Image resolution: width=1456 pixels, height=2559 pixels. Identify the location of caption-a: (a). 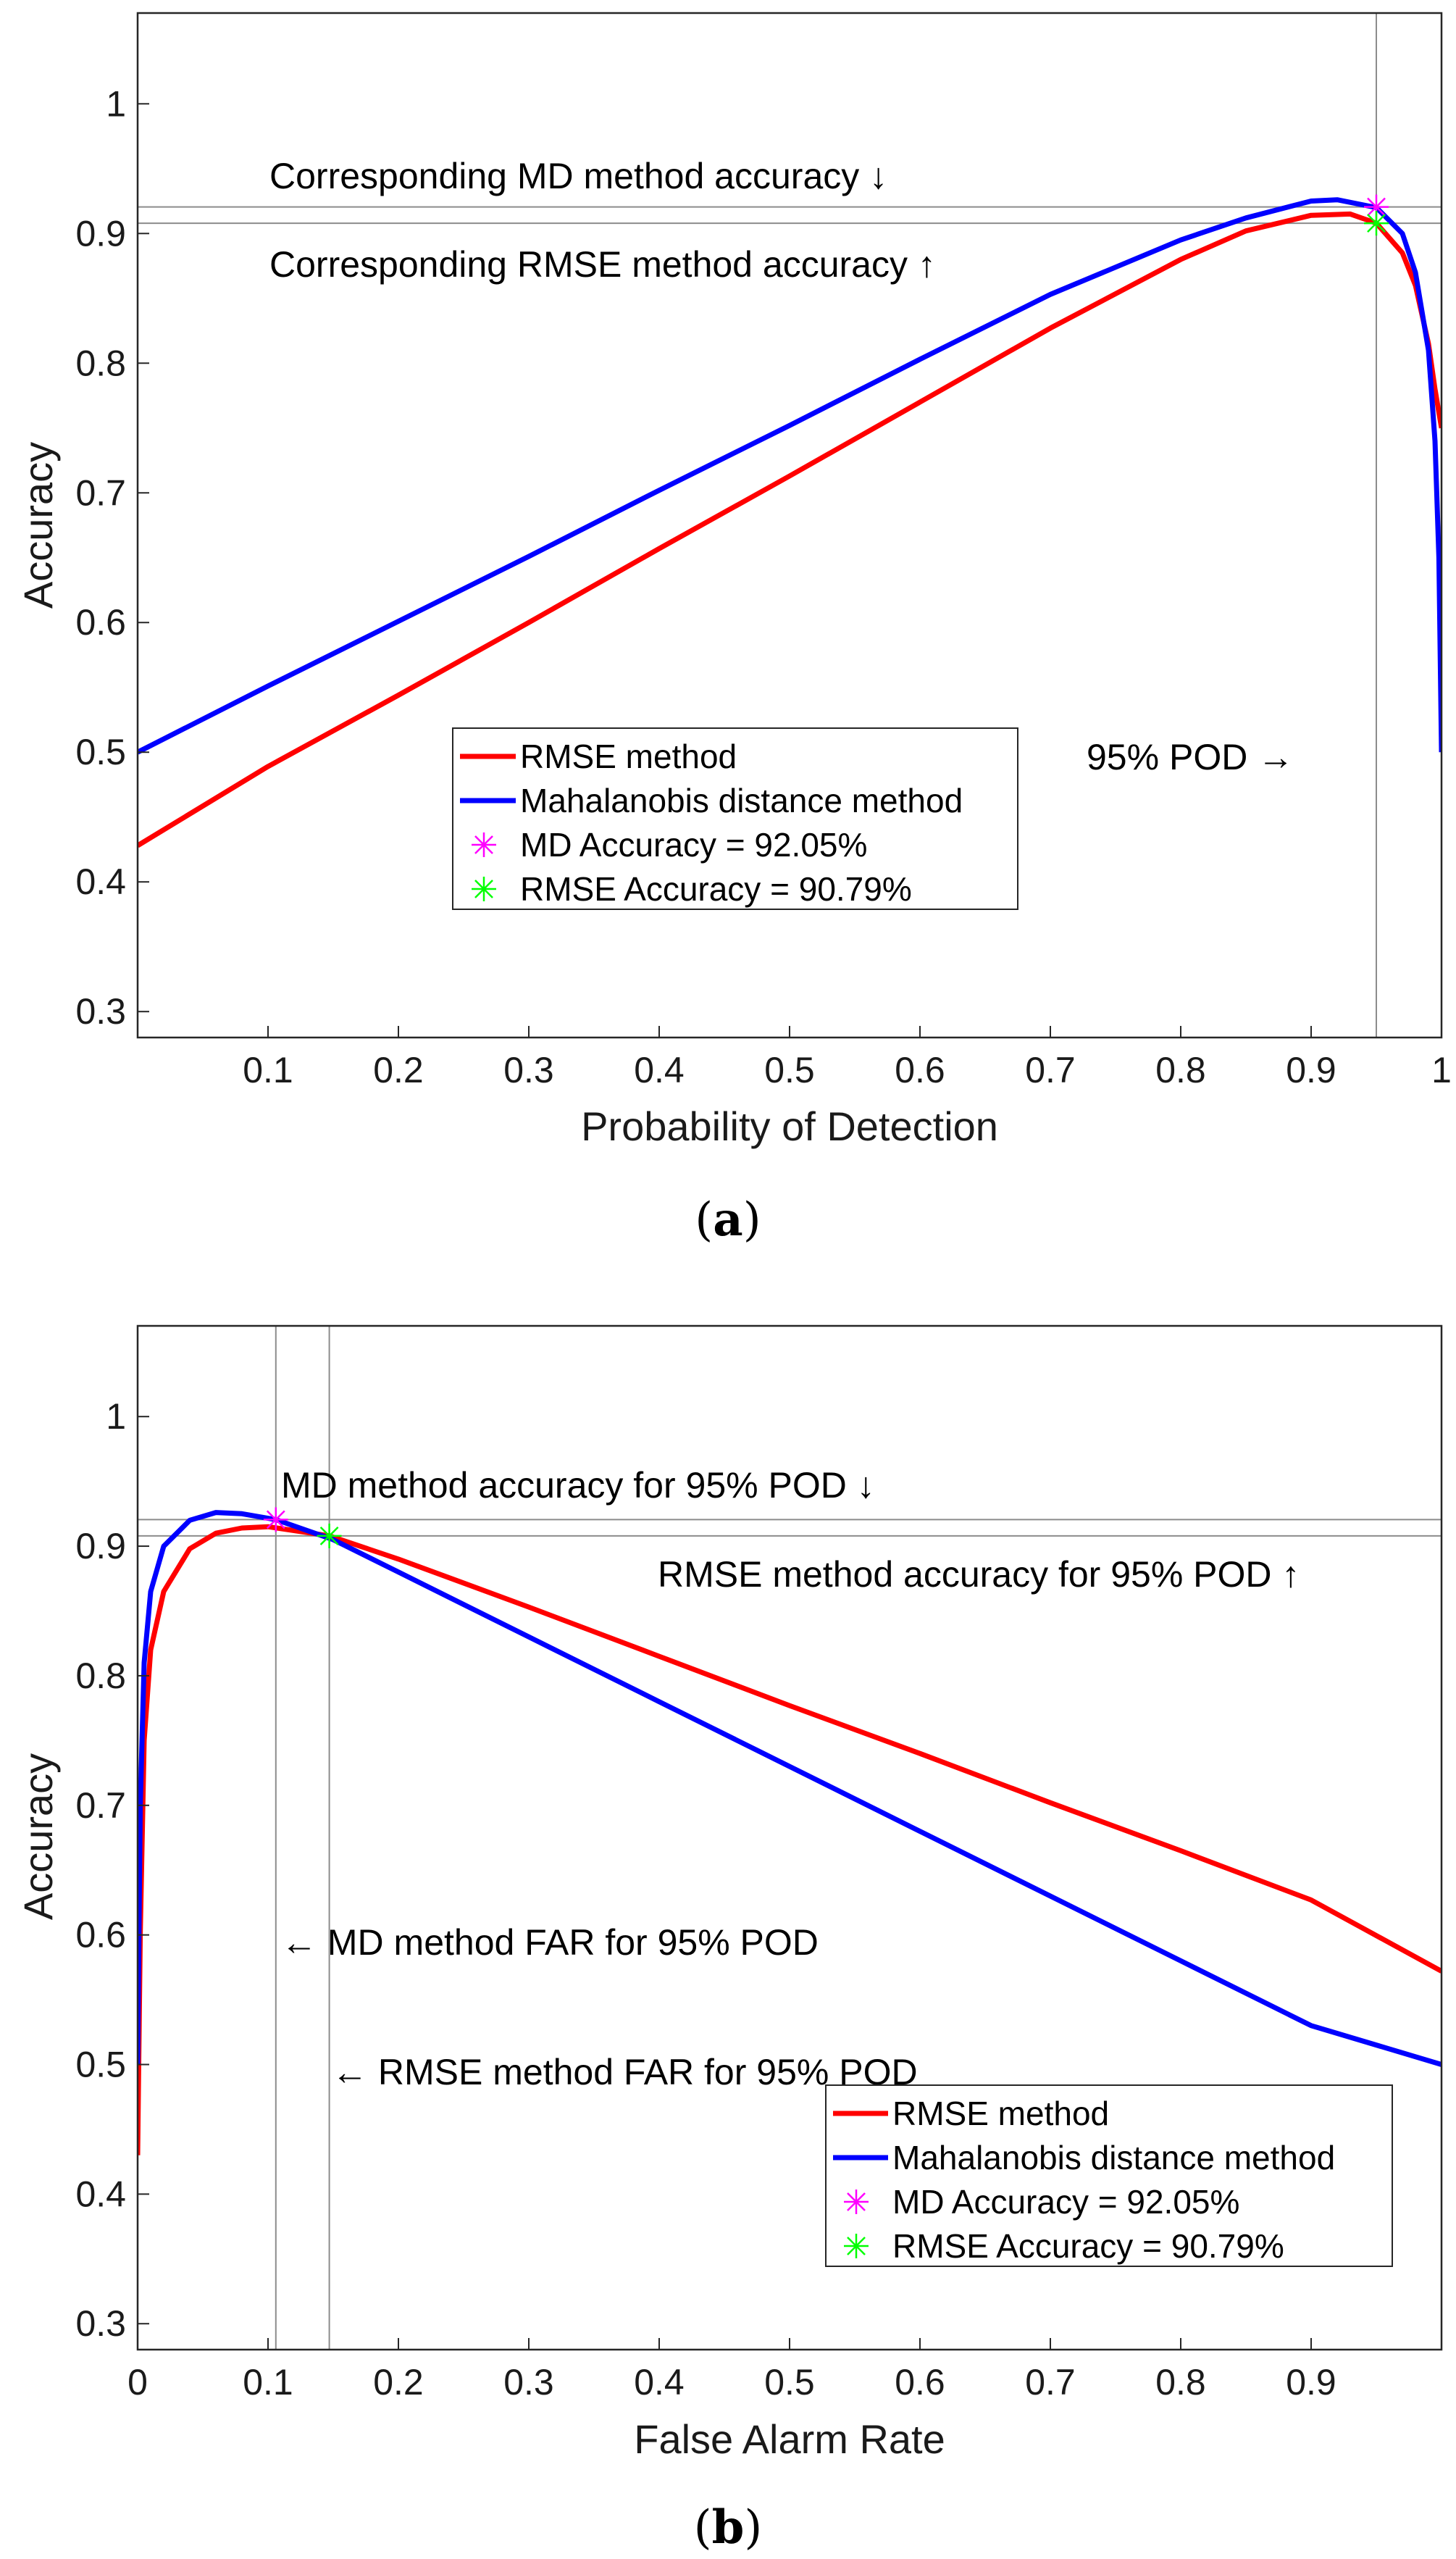
(728, 1220).